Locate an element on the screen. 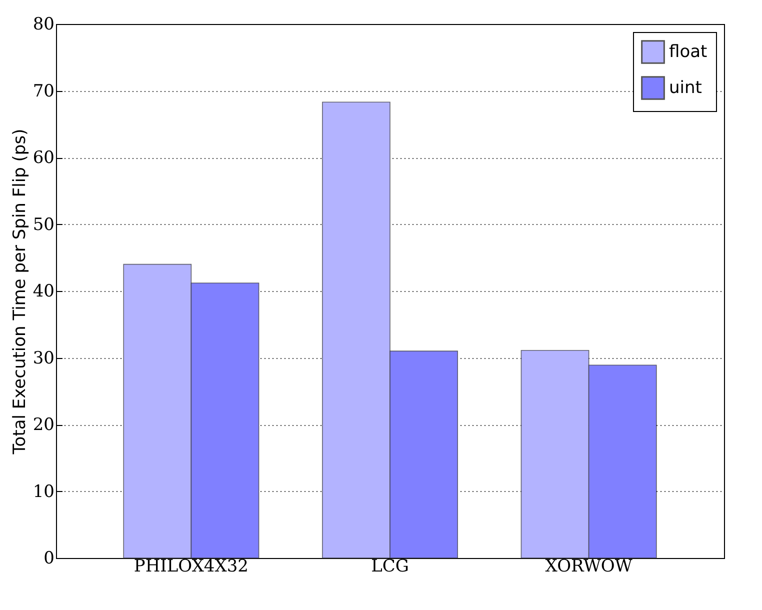  y-tick-label: 10 is located at coordinates (43, 492).